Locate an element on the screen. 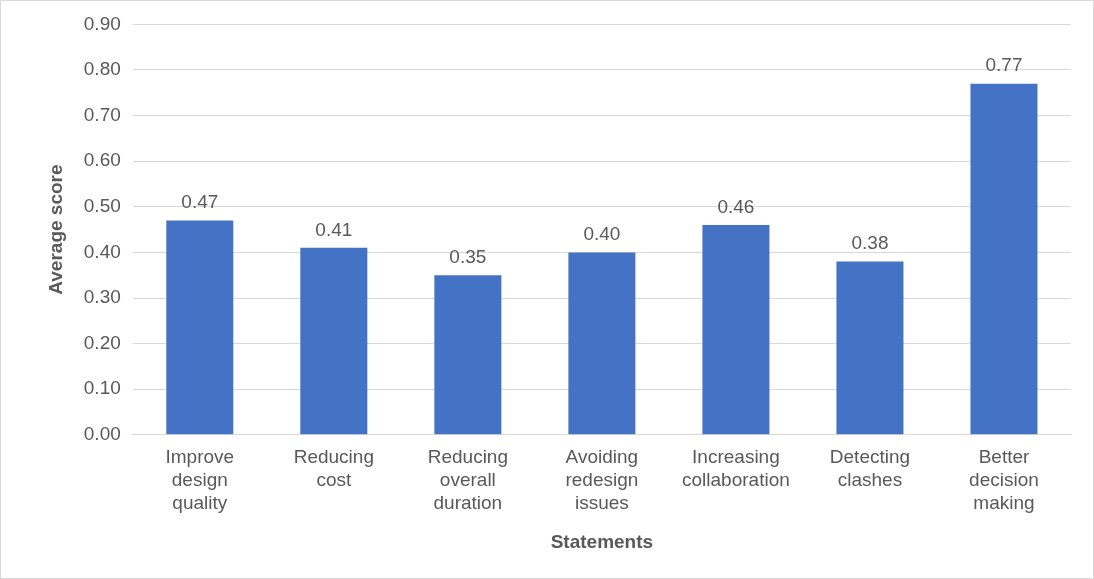 The width and height of the screenshot is (1094, 579). data-label: 0.41 is located at coordinates (334, 229).